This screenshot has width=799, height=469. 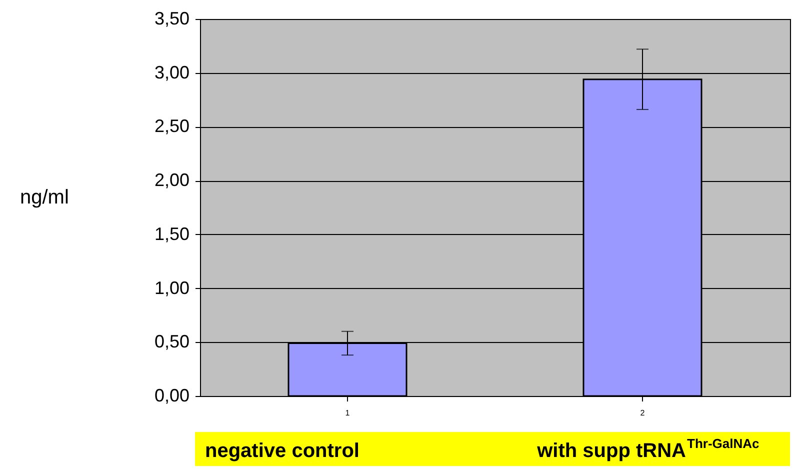 I want to click on y-tick-label: 0,50, so click(x=172, y=342).